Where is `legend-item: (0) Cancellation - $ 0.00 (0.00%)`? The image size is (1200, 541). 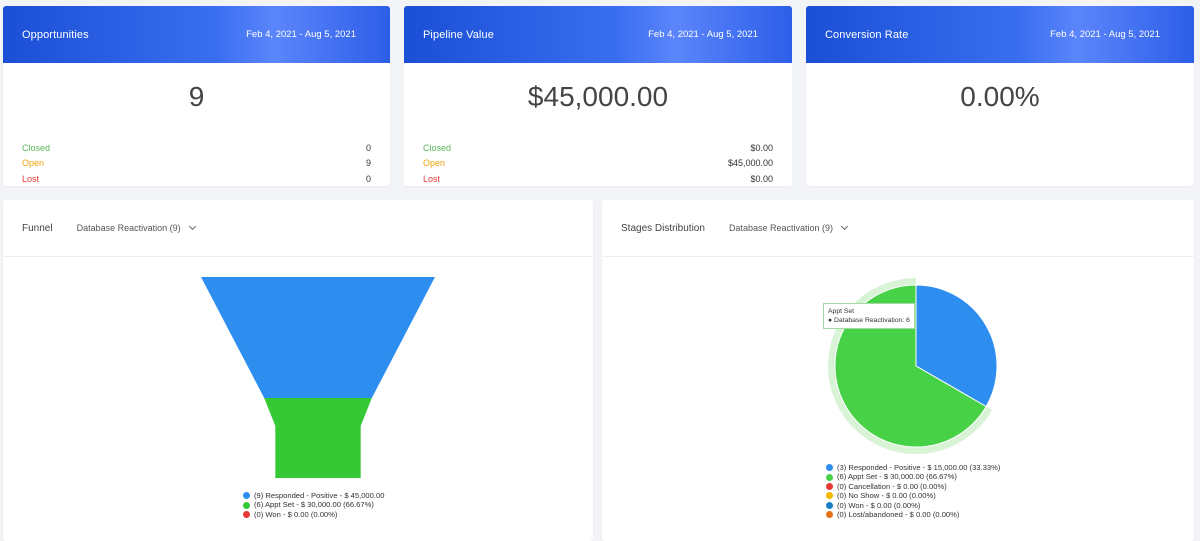
legend-item: (0) Cancellation - $ 0.00 (0.00%) is located at coordinates (913, 486).